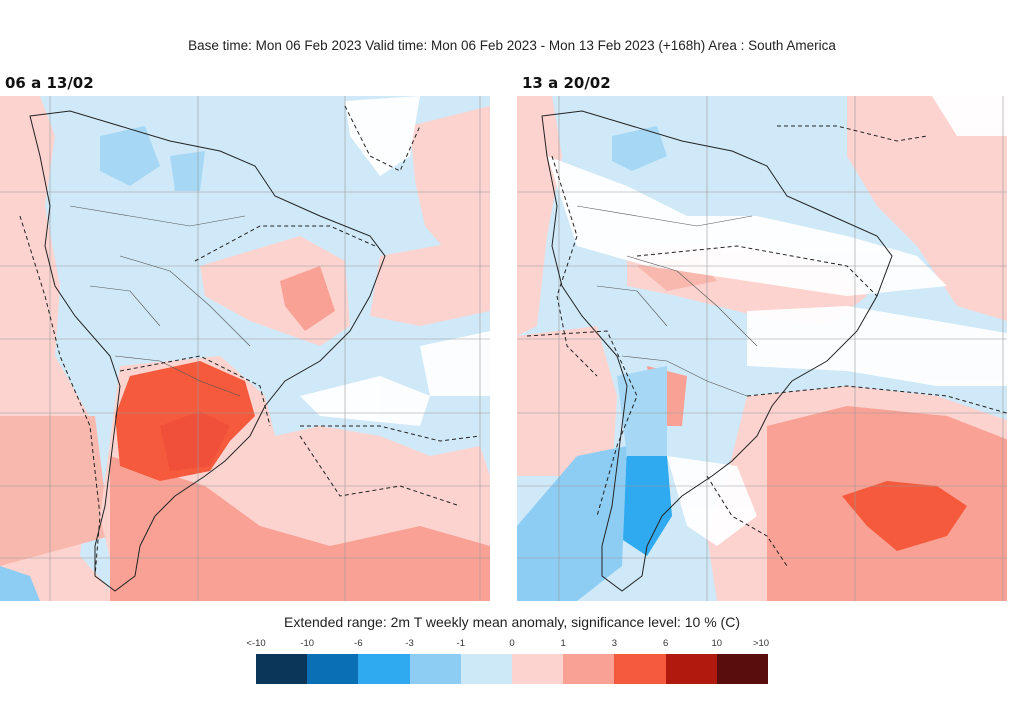 This screenshot has width=1024, height=720. Describe the element at coordinates (614, 643) in the screenshot. I see `colorbar-tick: 3` at that location.